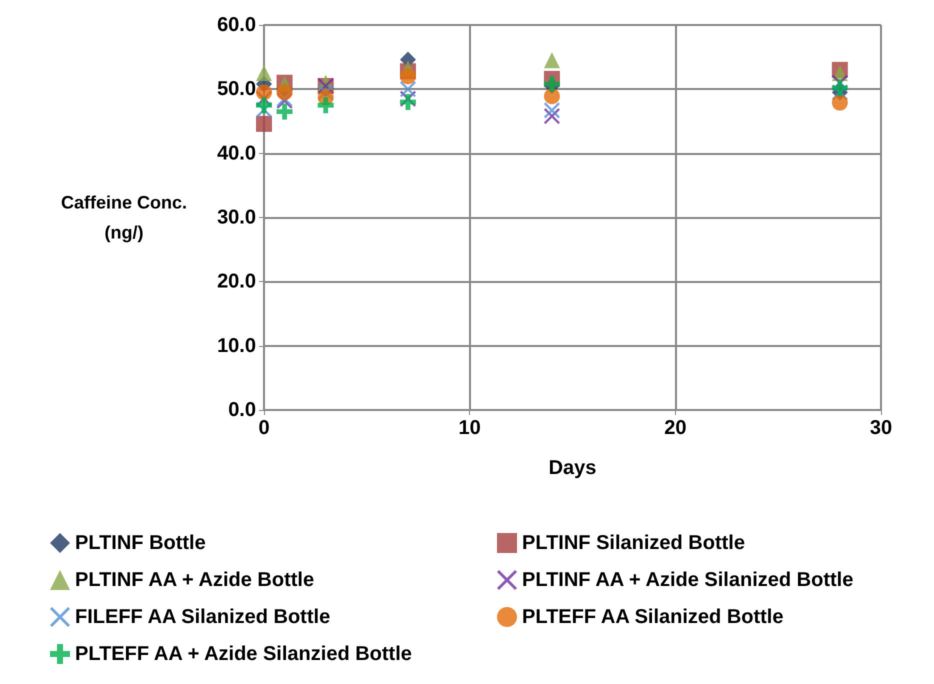 The width and height of the screenshot is (934, 684). What do you see at coordinates (264, 428) in the screenshot?
I see `x-tick-label: 0` at bounding box center [264, 428].